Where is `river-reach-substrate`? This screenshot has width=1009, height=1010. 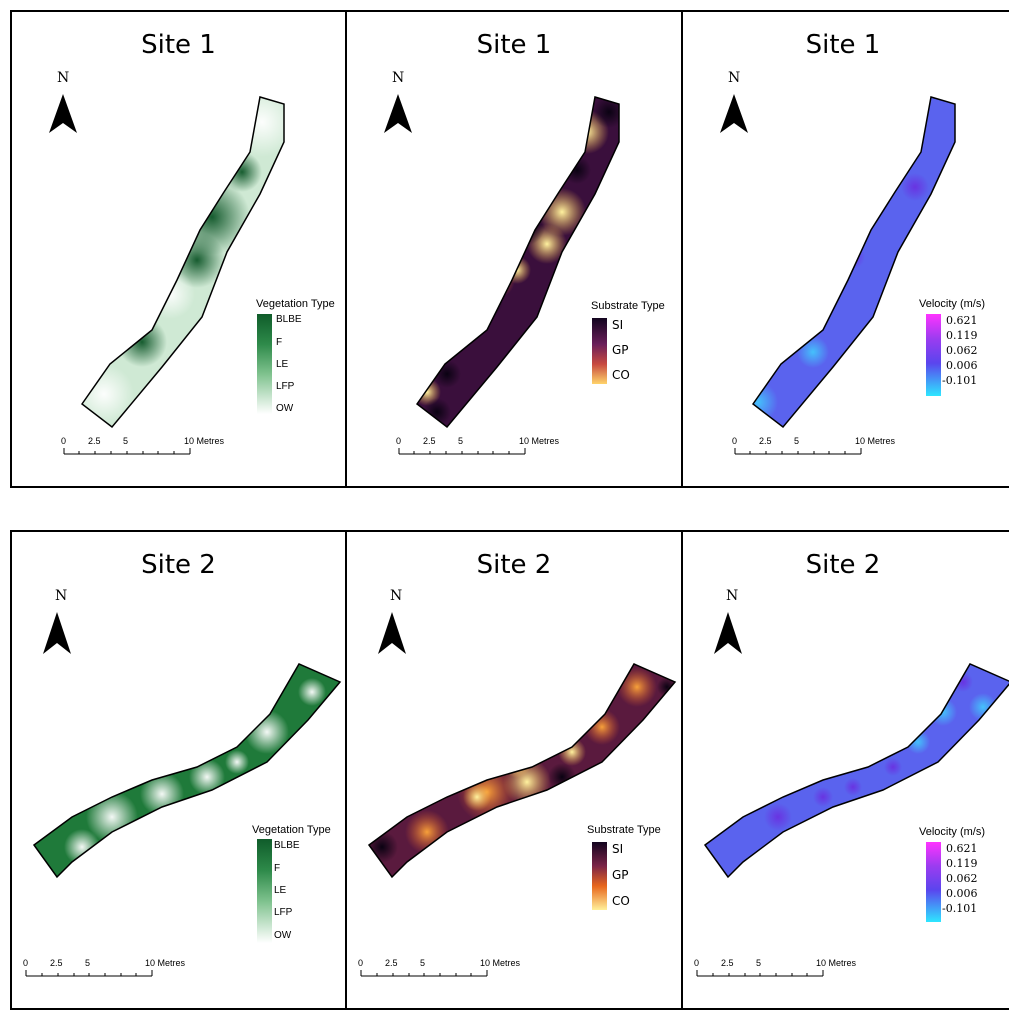 river-reach-substrate is located at coordinates (522, 771).